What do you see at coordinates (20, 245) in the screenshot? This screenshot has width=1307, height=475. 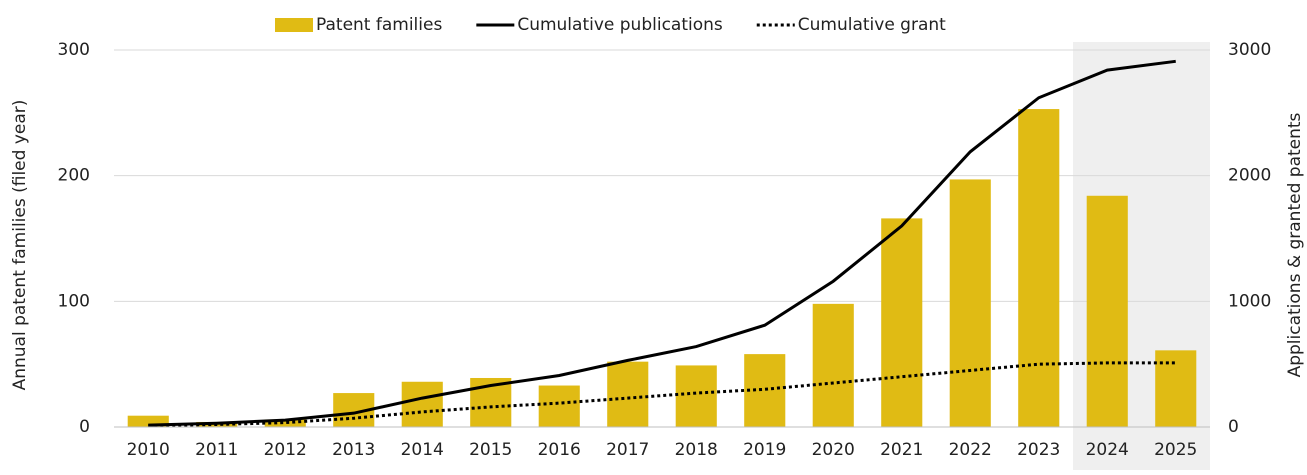 I see `y-axis-label: Annual patent families (filed year)` at bounding box center [20, 245].